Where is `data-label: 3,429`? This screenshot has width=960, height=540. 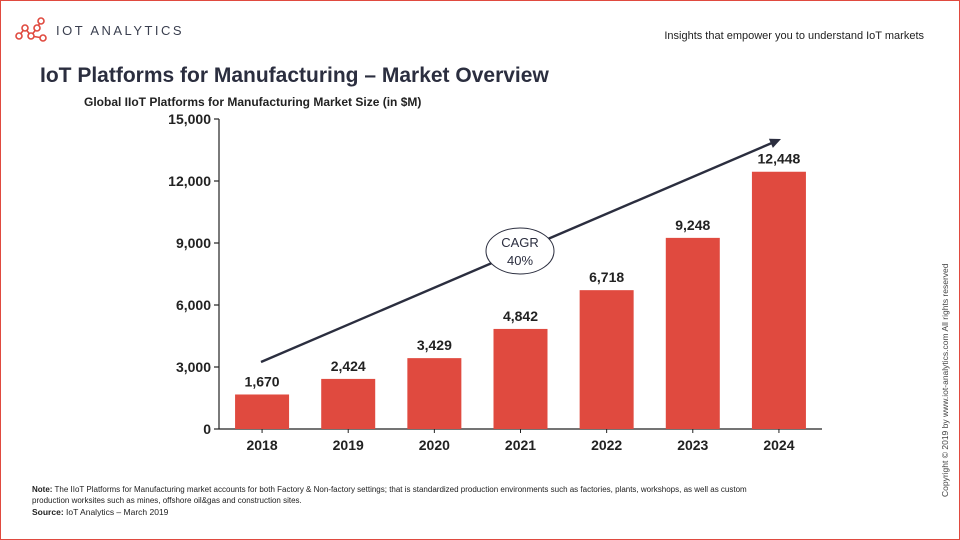 data-label: 3,429 is located at coordinates (434, 345).